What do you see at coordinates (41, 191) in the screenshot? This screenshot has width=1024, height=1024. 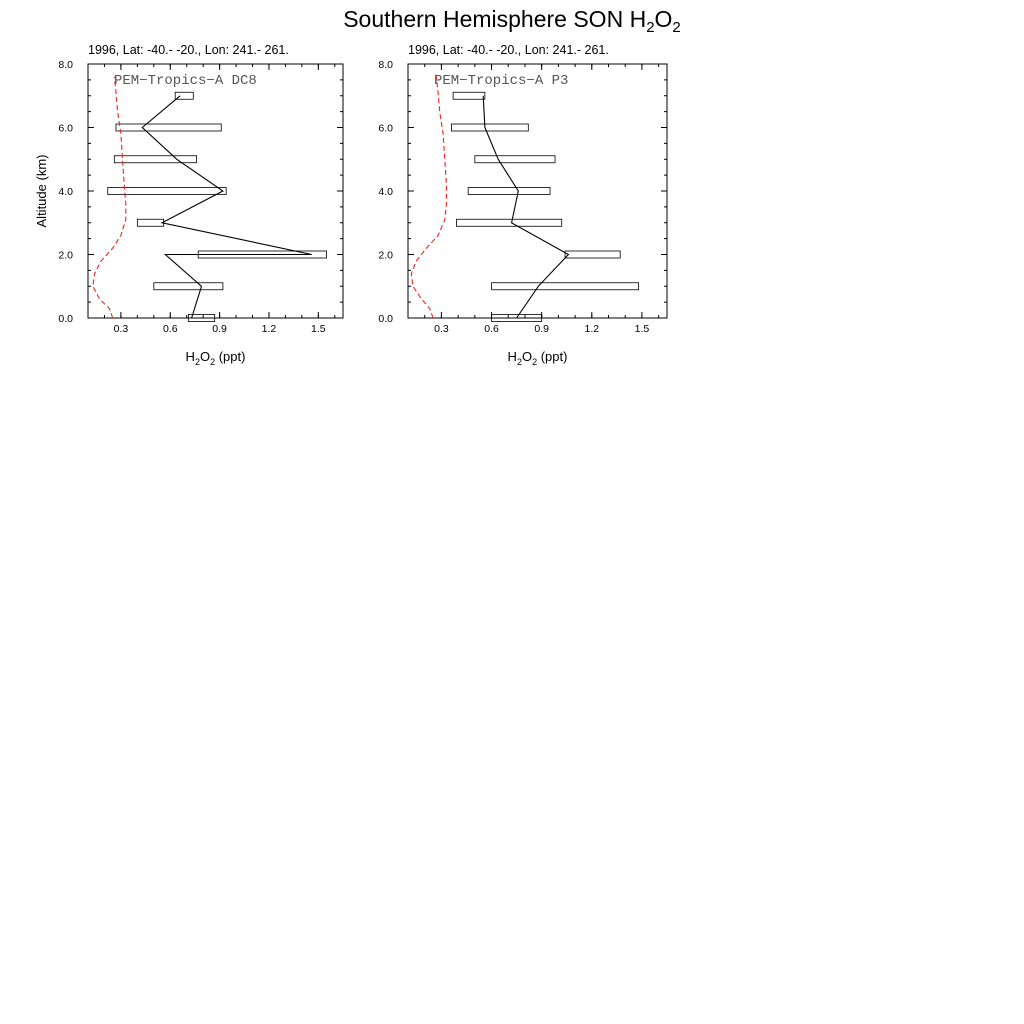 I see `y-axis-label: Altitude (km)` at bounding box center [41, 191].